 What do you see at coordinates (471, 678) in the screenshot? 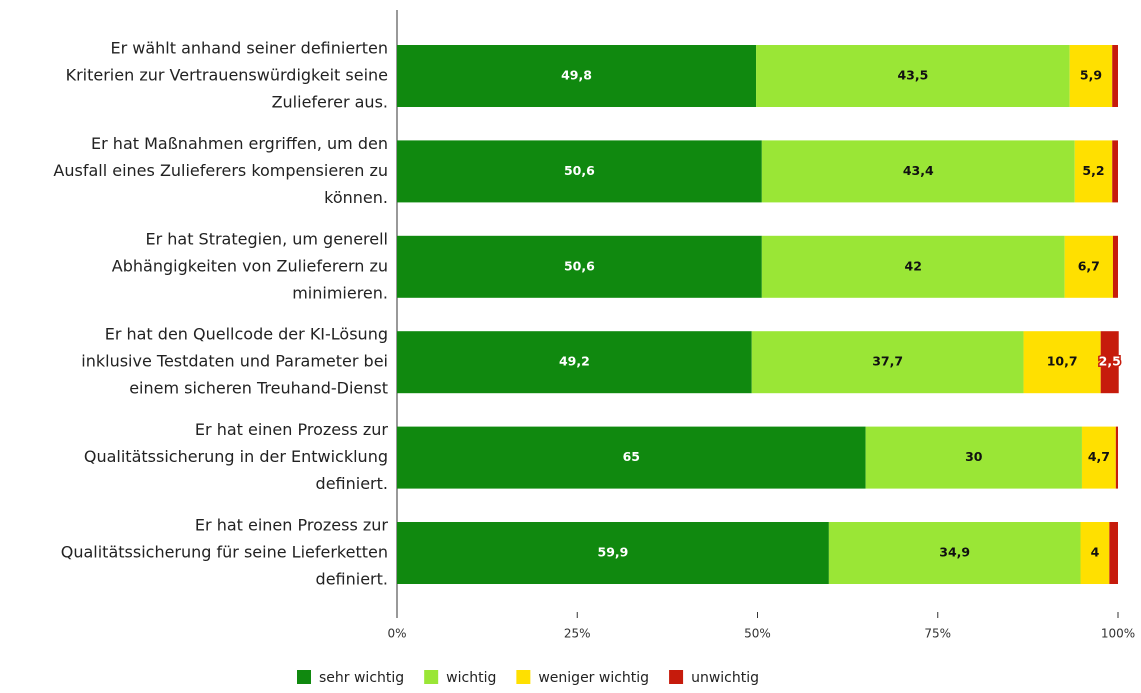
I see `legend-label: wichtig` at bounding box center [471, 678].